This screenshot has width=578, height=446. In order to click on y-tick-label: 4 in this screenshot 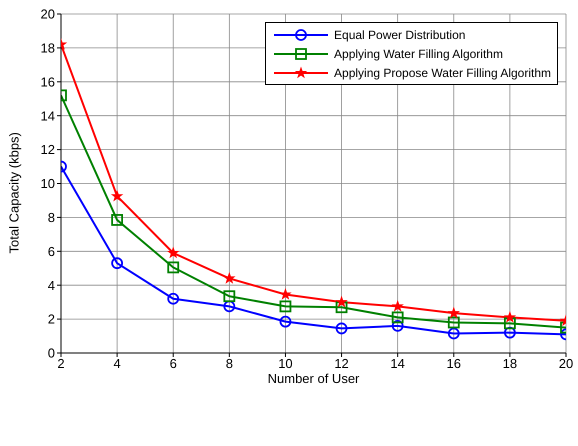, I will do `click(51, 285)`.